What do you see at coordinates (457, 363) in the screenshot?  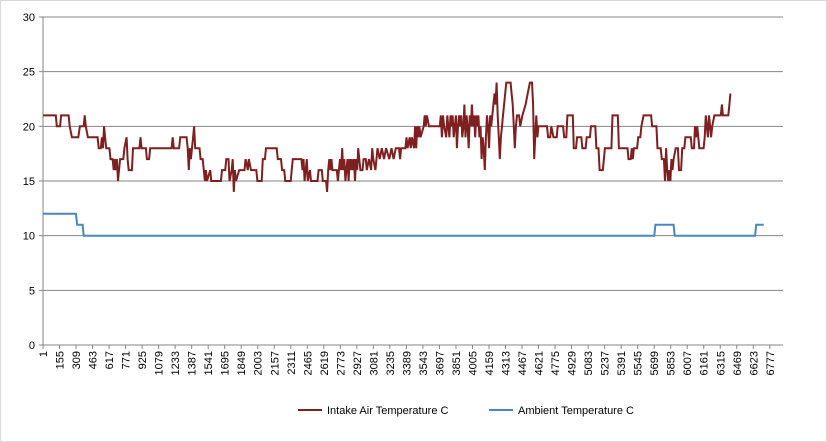 I see `xtick-label-3851: 3851` at bounding box center [457, 363].